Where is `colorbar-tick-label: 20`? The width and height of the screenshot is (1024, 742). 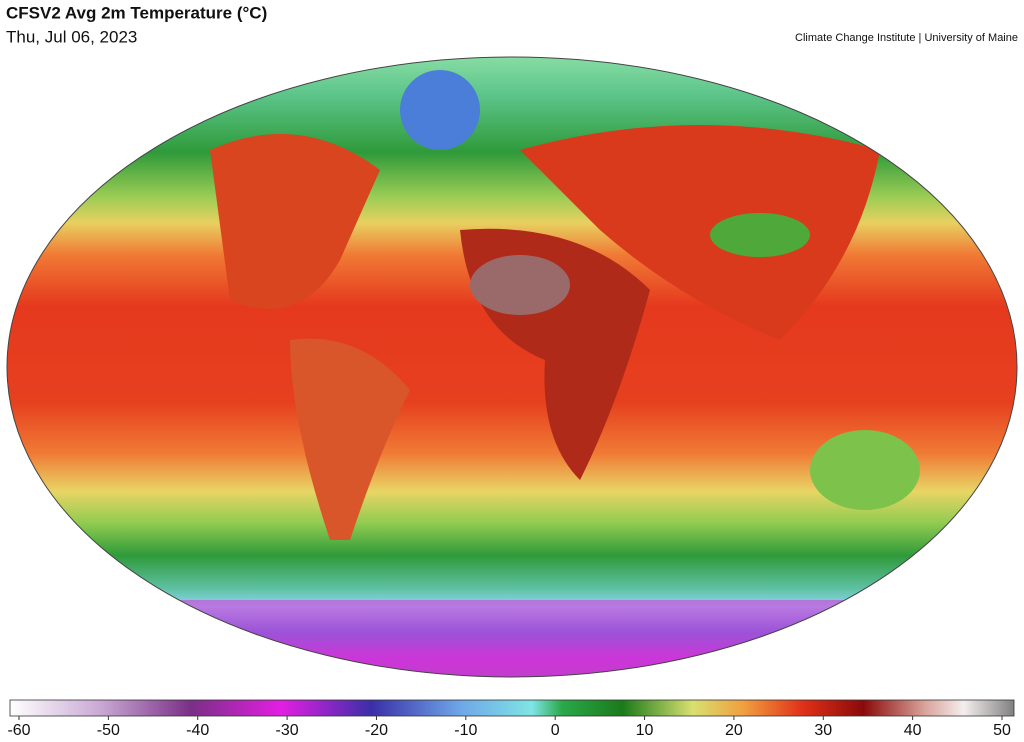
colorbar-tick-label: 20 is located at coordinates (734, 730).